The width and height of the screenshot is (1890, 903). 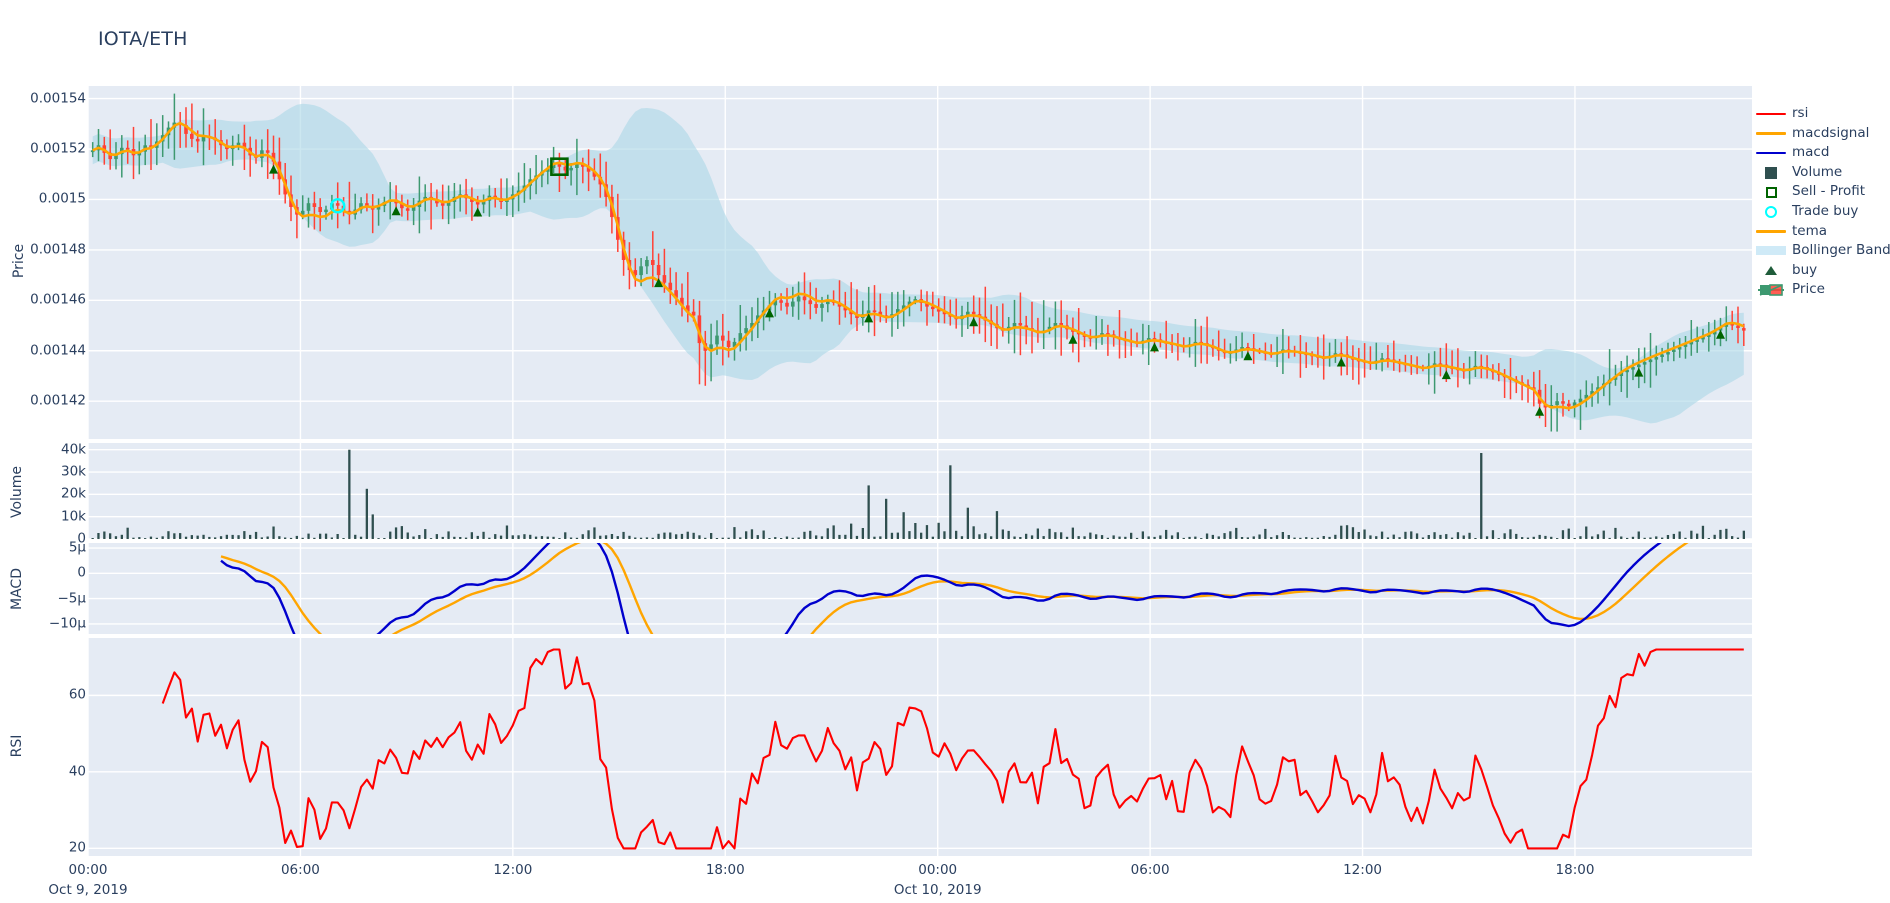 I want to click on legend-item-bollinger-band: Bollinger Band, so click(x=1821, y=251).